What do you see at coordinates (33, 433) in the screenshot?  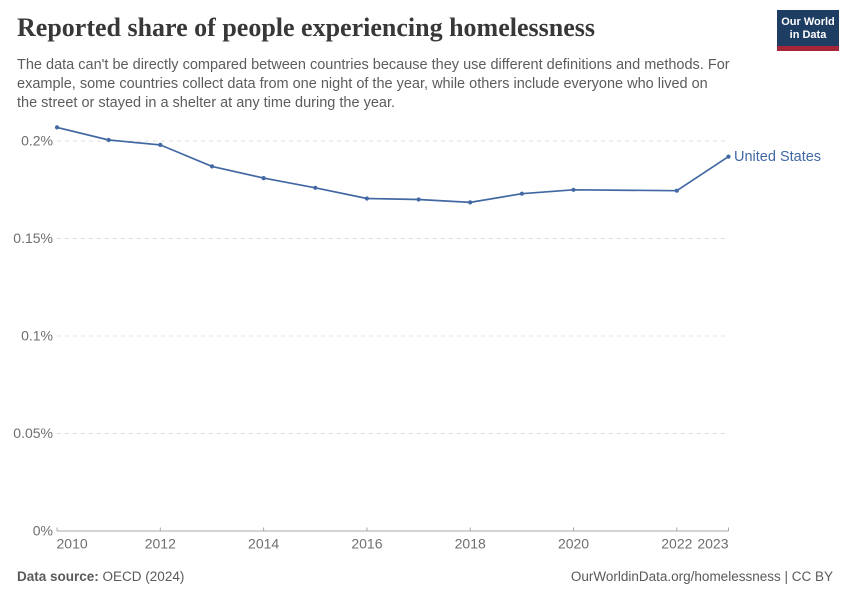 I see `y-tick-label: 0.05%` at bounding box center [33, 433].